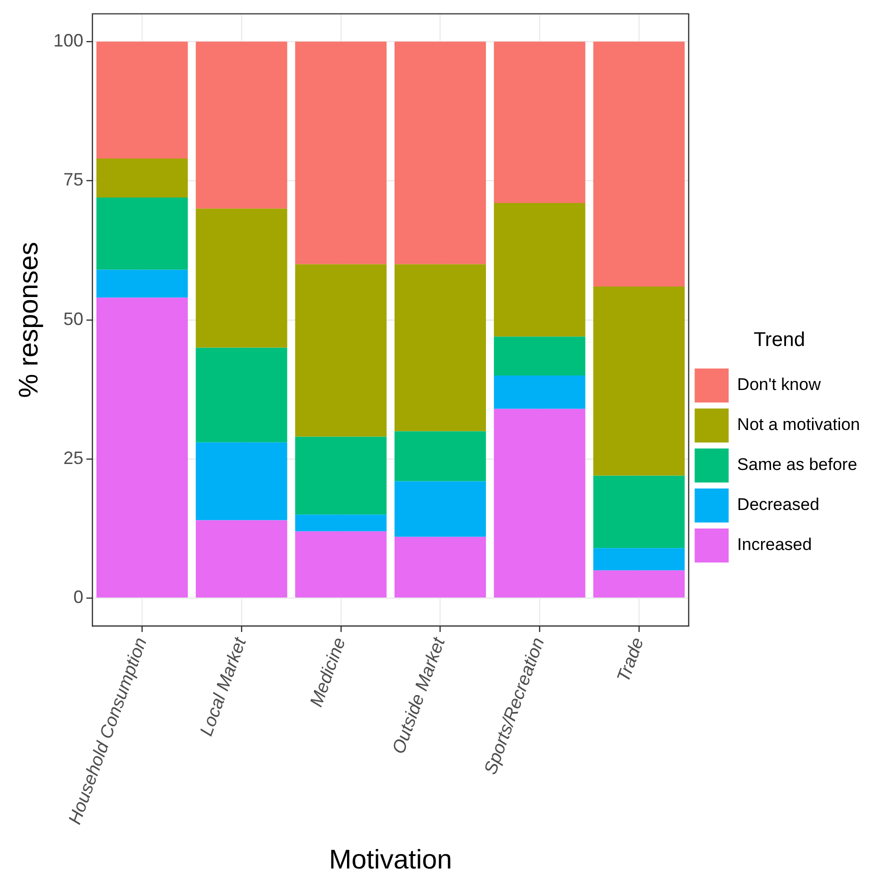 This screenshot has width=880, height=891. What do you see at coordinates (78, 597) in the screenshot?
I see `y-tick-label: 0` at bounding box center [78, 597].